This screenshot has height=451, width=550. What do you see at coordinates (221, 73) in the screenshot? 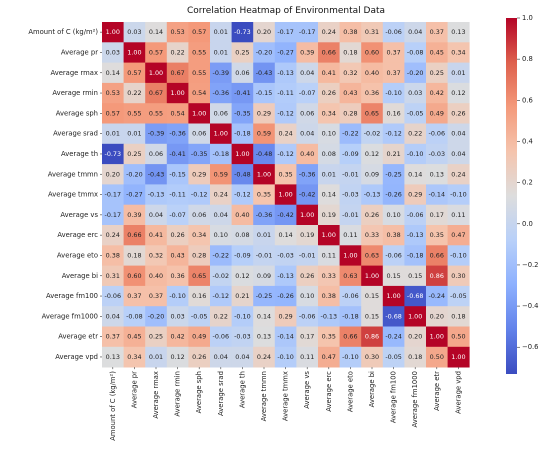
I see `cell-value-label: -0.39` at bounding box center [221, 73].